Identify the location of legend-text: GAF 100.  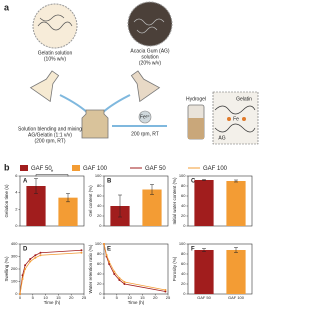
(95, 169).